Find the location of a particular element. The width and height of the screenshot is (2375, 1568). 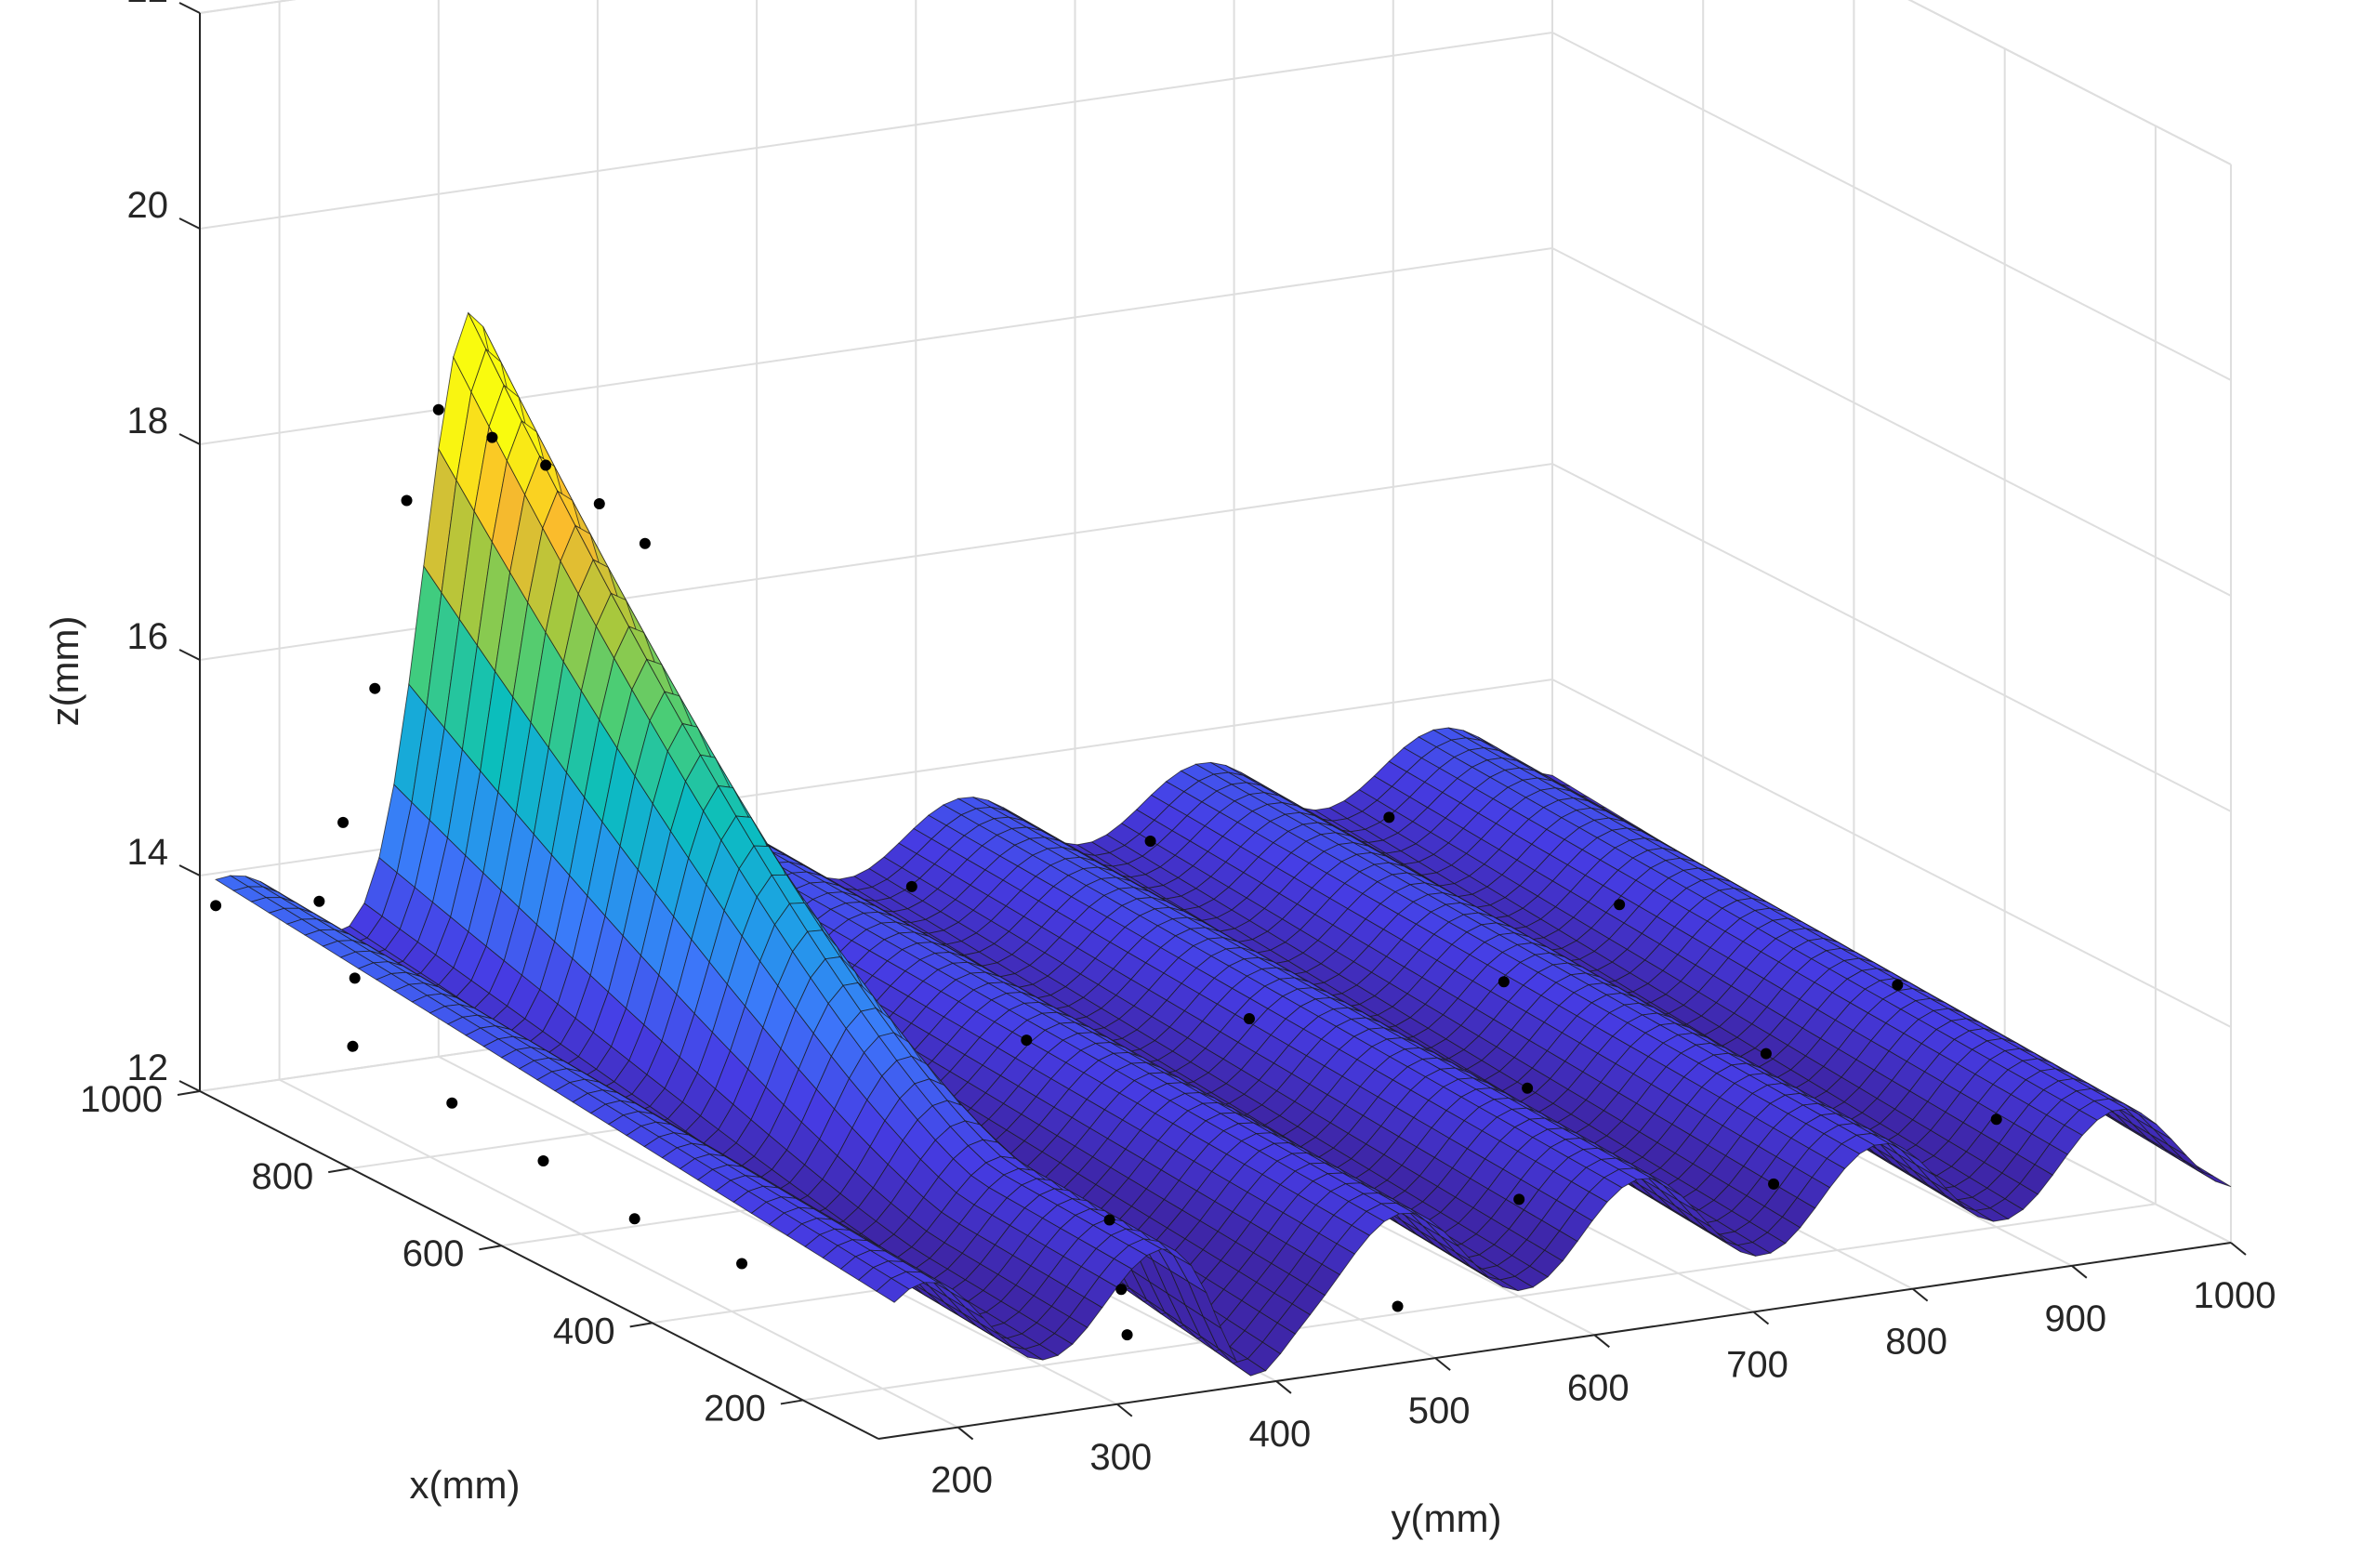

z-tick-label: 22 is located at coordinates (148, 5).